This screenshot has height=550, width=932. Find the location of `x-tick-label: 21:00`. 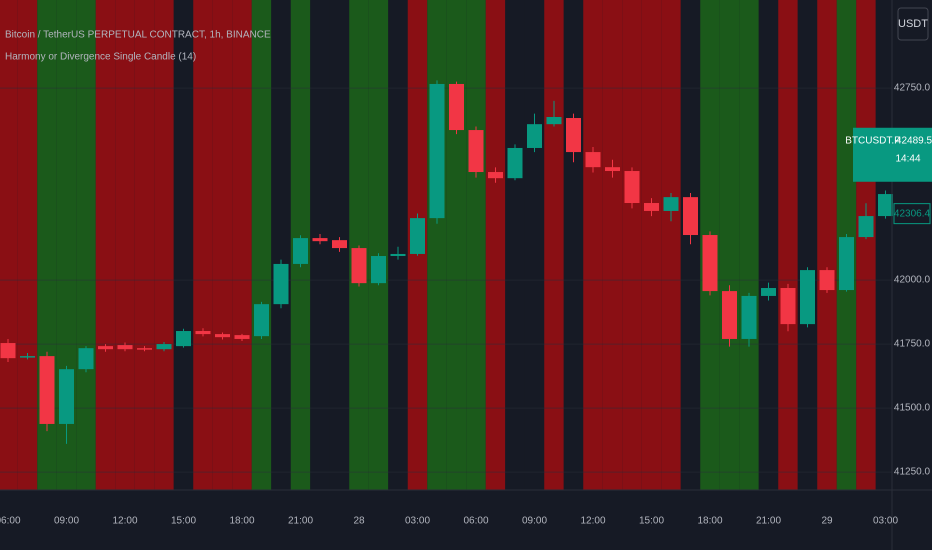

x-tick-label: 21:00 is located at coordinates (768, 521).